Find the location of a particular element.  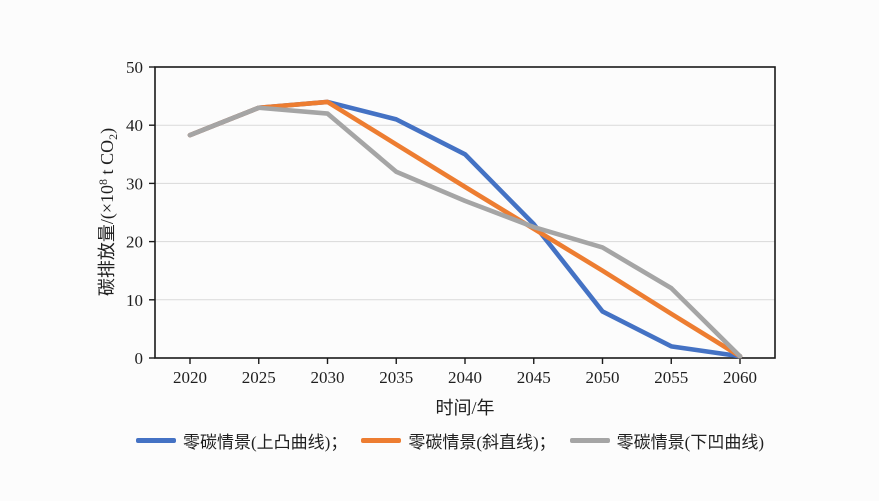

x-tick-label: 2035 is located at coordinates (396, 377).